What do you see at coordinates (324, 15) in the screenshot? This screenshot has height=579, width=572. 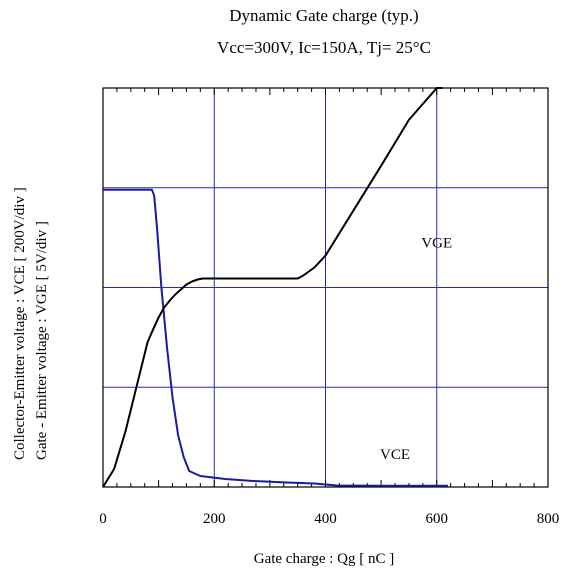 I see `chart-title: Dynamic Gate charge (typ.)` at bounding box center [324, 15].